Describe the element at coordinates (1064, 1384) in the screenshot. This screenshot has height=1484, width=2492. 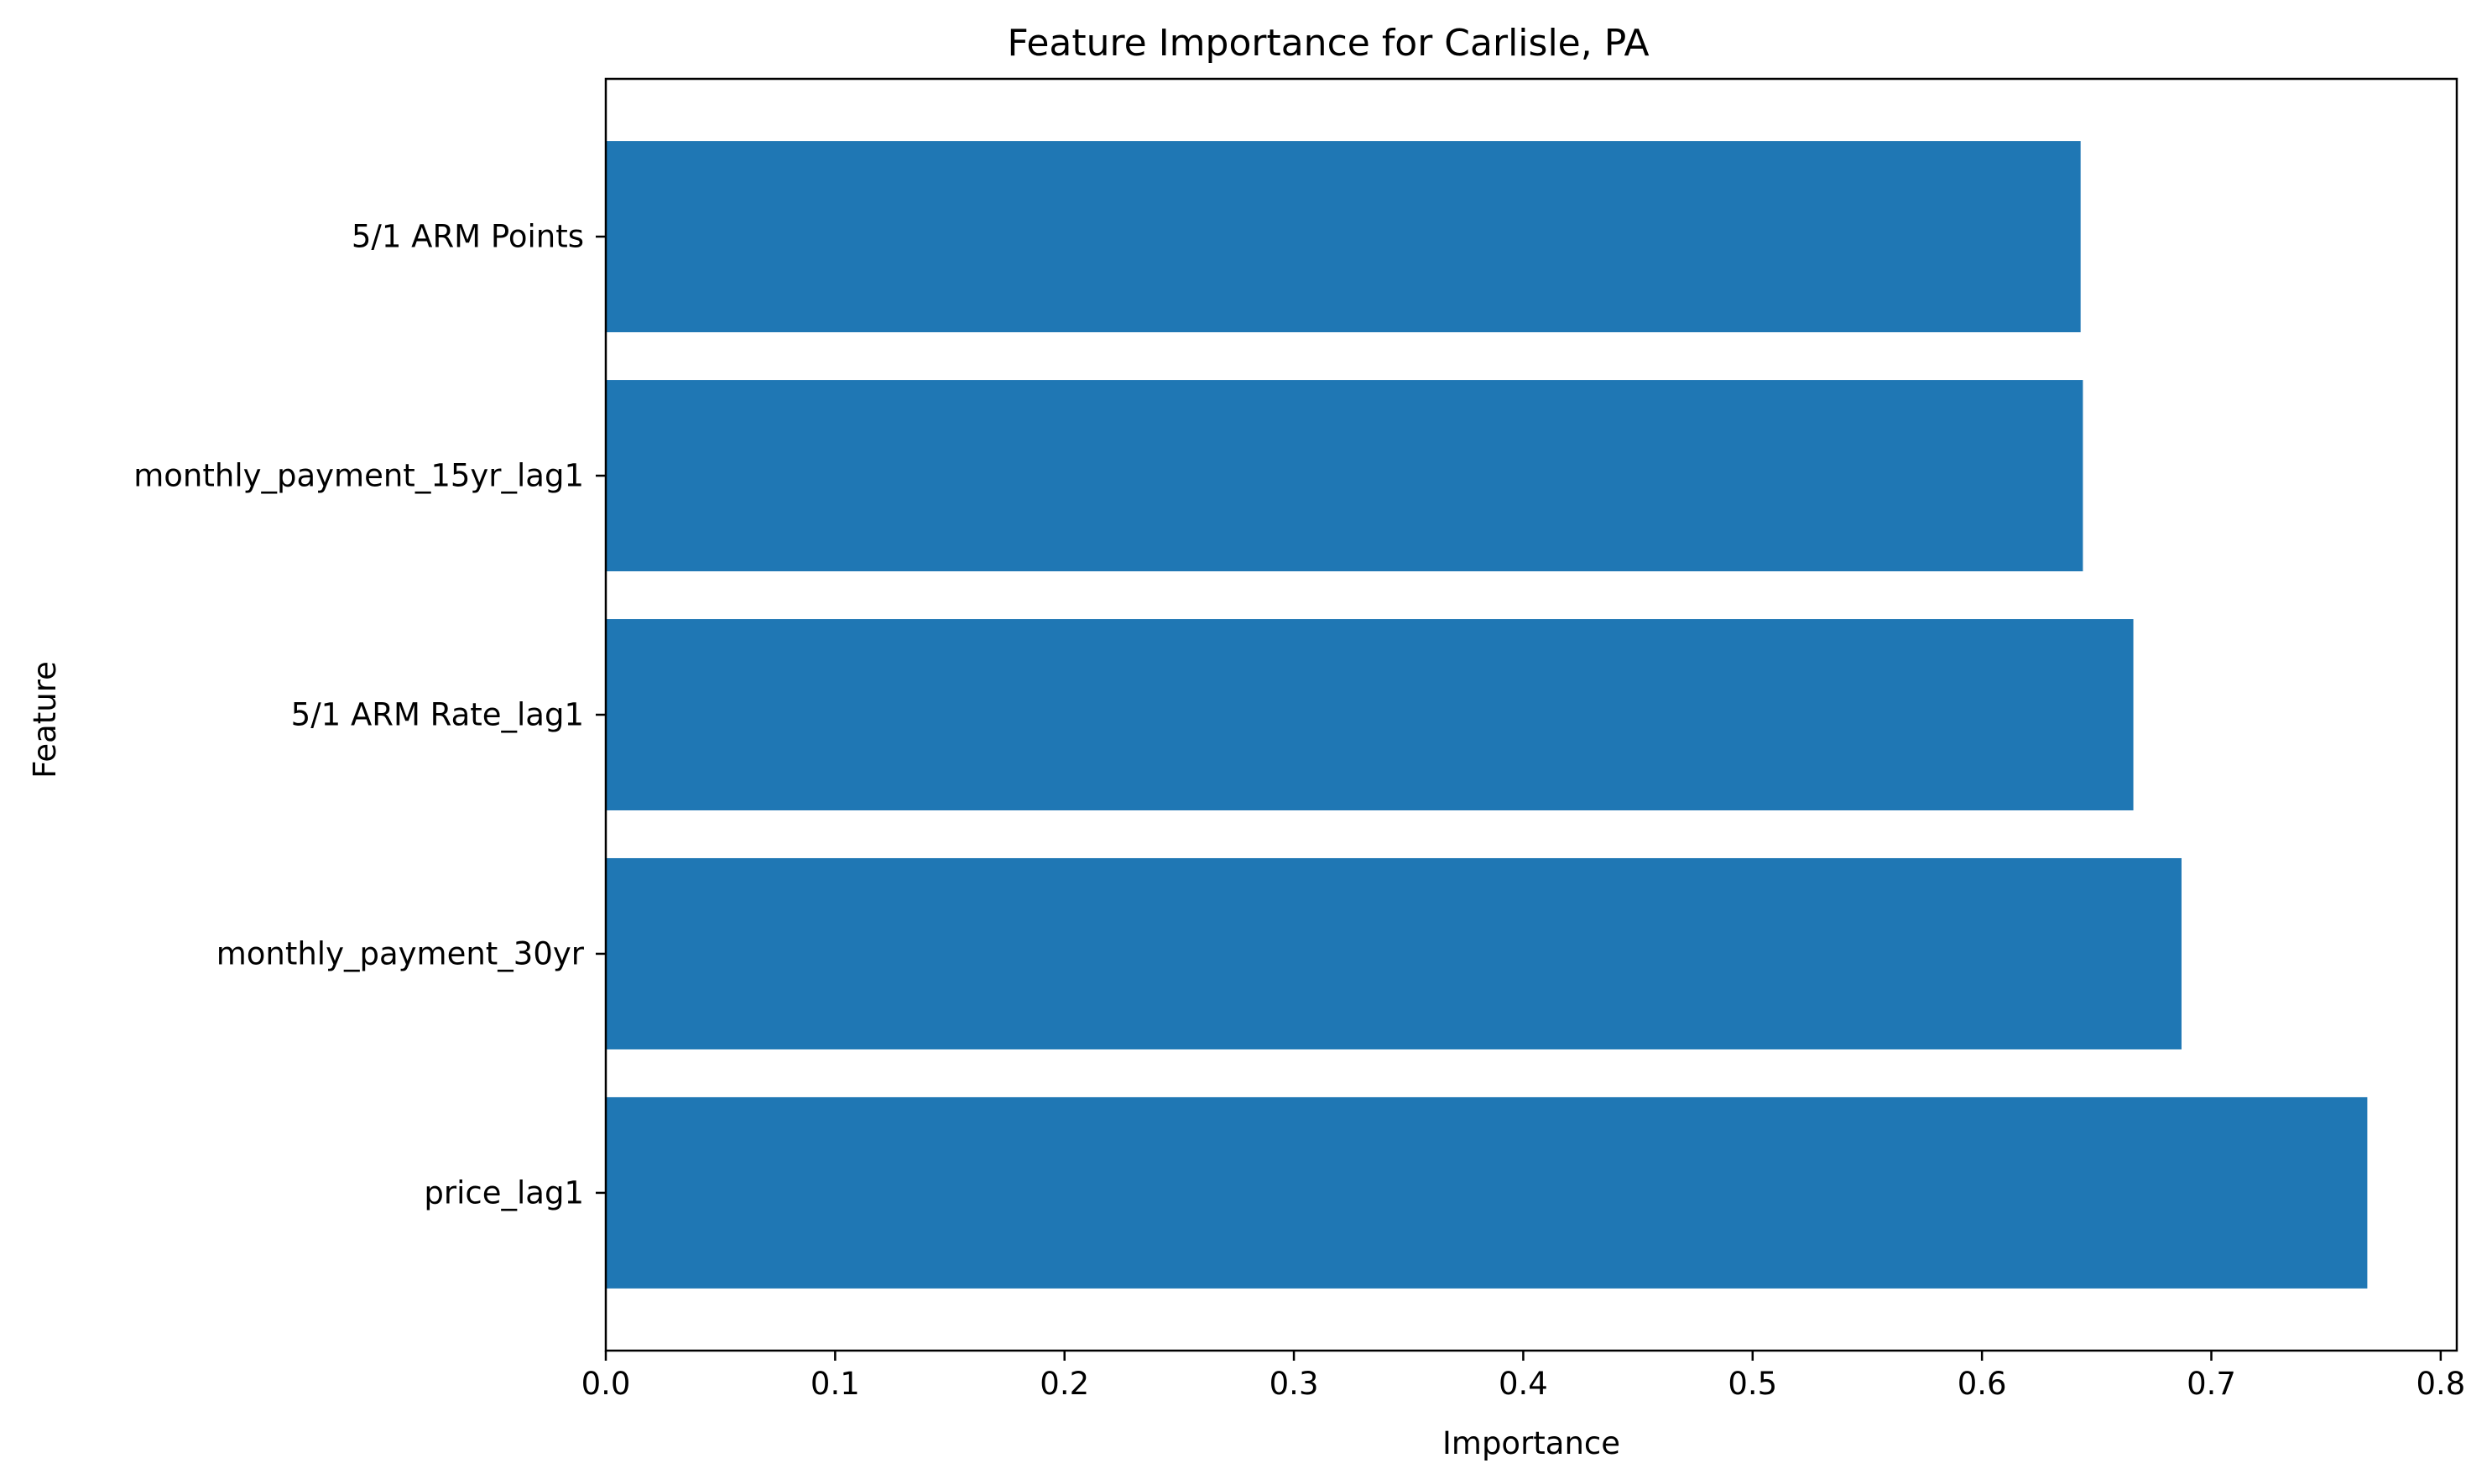
I see `x-tick-label: 0.2` at that location.